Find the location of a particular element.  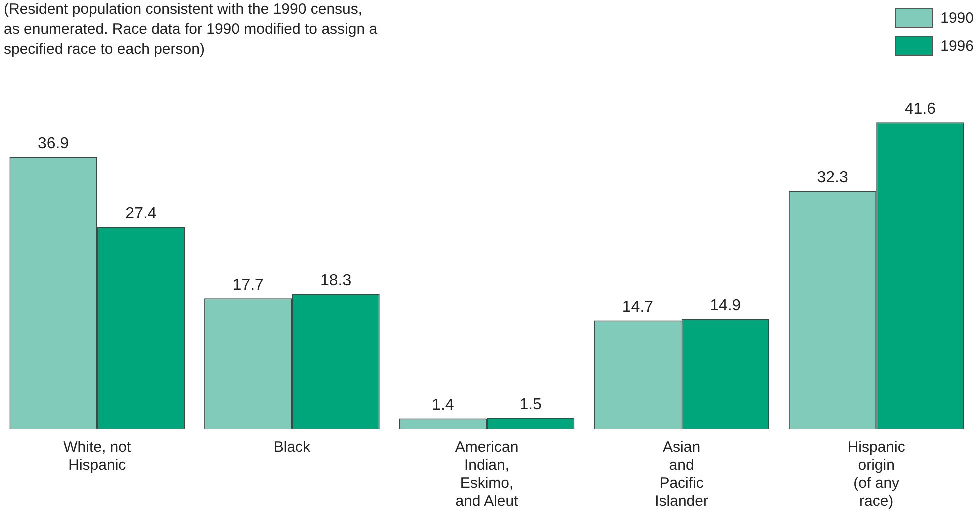

data-label: 1.5 is located at coordinates (531, 405).